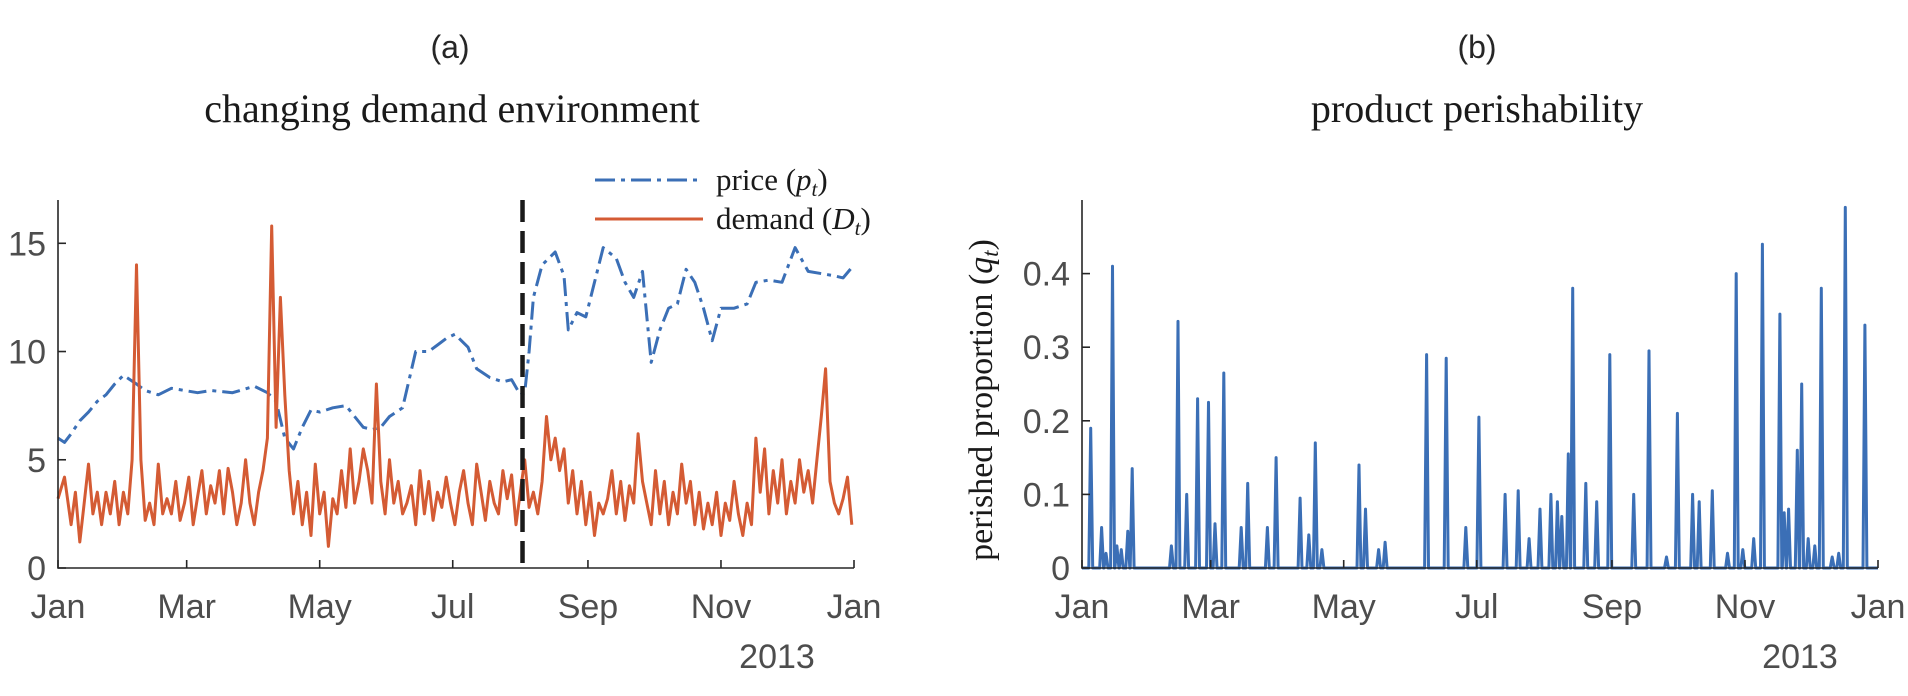  Describe the element at coordinates (1046, 422) in the screenshot. I see `y-tick-label: 0.2` at that location.